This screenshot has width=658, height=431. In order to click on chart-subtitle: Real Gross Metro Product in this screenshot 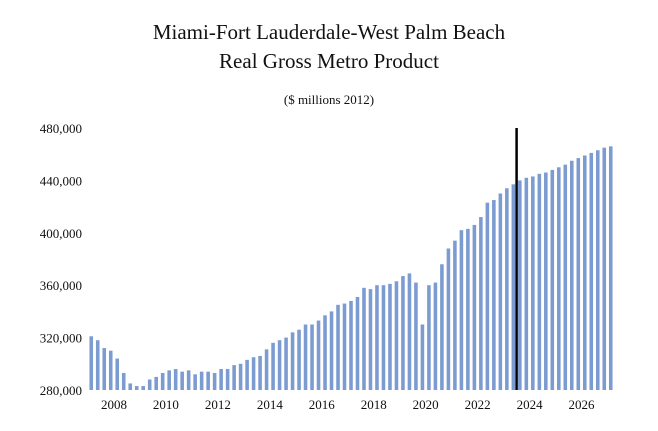, I will do `click(329, 61)`.